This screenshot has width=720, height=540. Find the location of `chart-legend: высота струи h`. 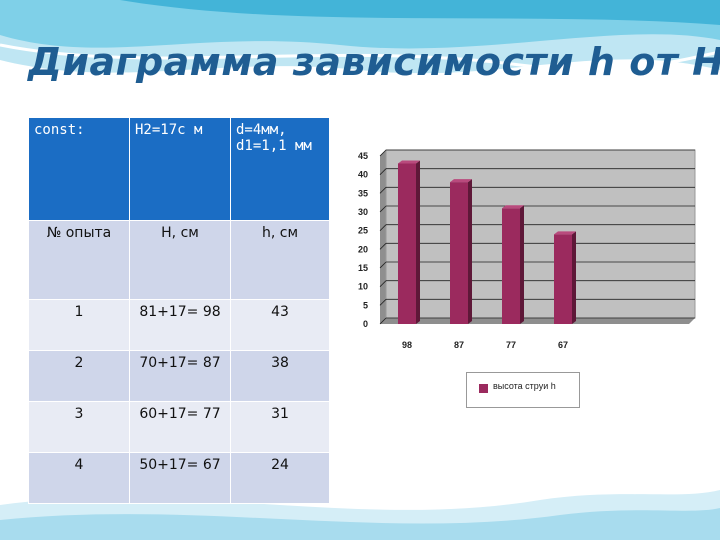

chart-legend: высота струи h is located at coordinates (523, 390).